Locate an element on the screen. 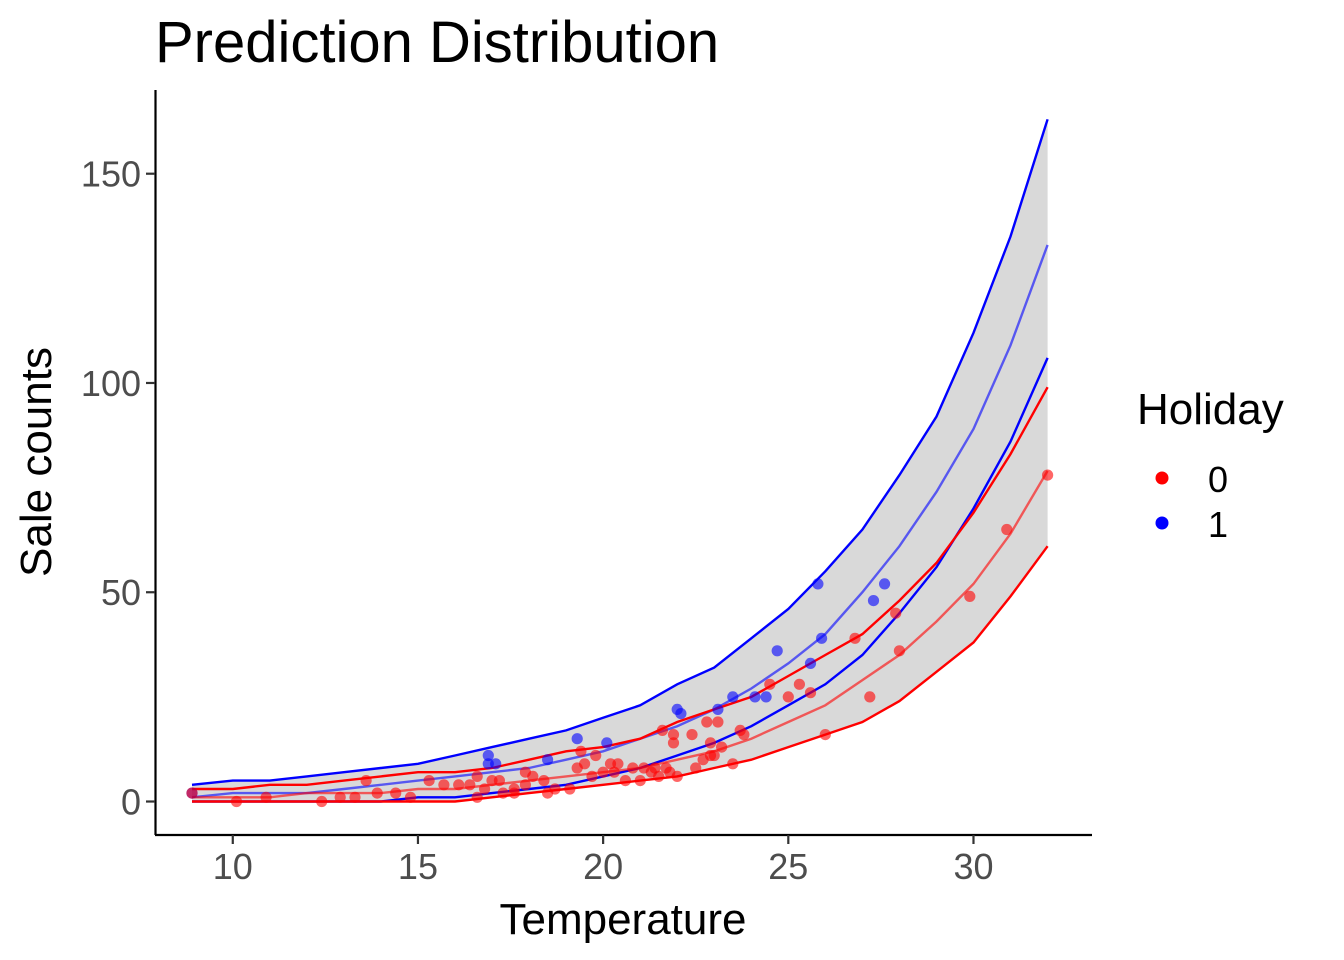  y-axis-ticks: 0 50 100 150 is located at coordinates (118, 488).